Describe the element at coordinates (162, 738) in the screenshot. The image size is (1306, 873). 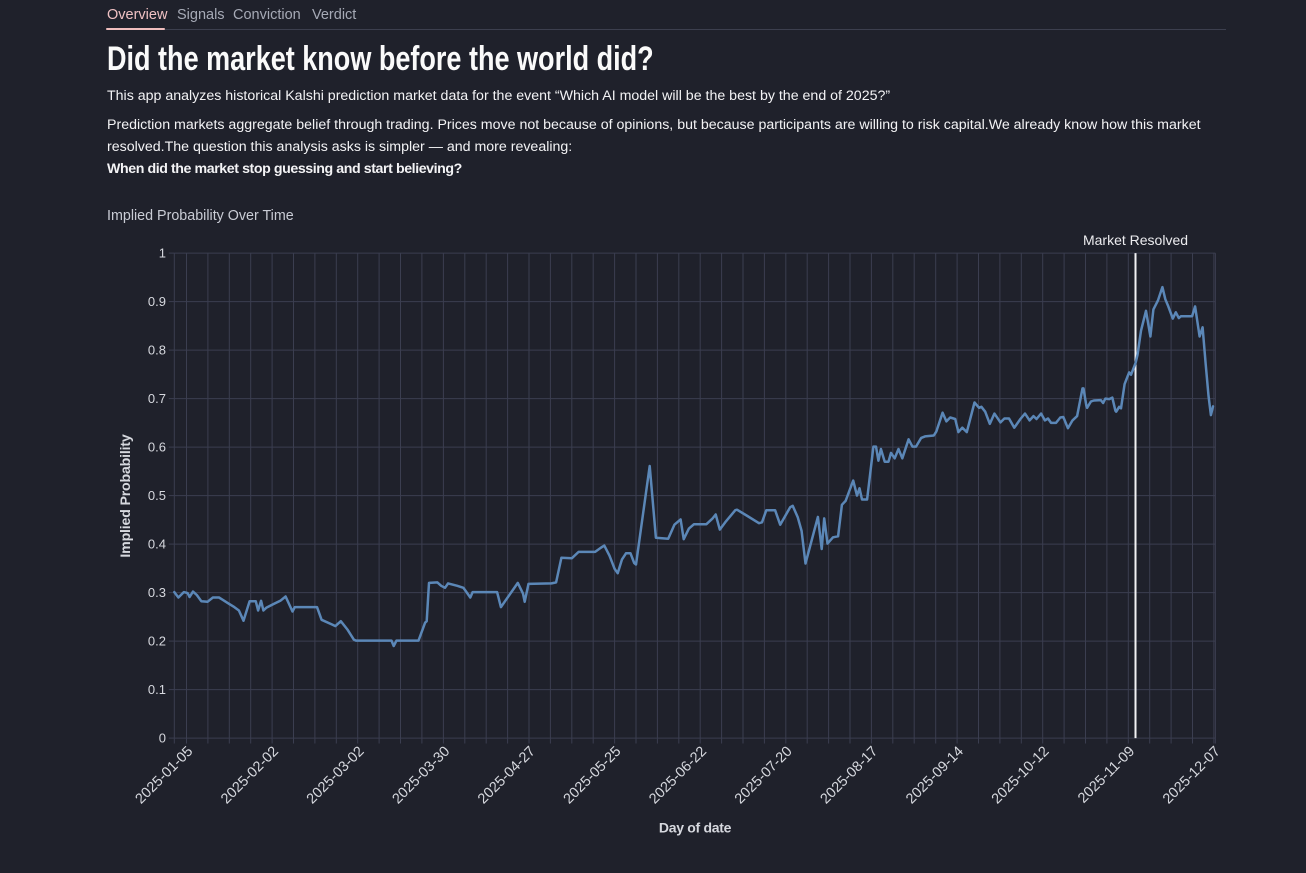
I see `svg-text: 0` at that location.